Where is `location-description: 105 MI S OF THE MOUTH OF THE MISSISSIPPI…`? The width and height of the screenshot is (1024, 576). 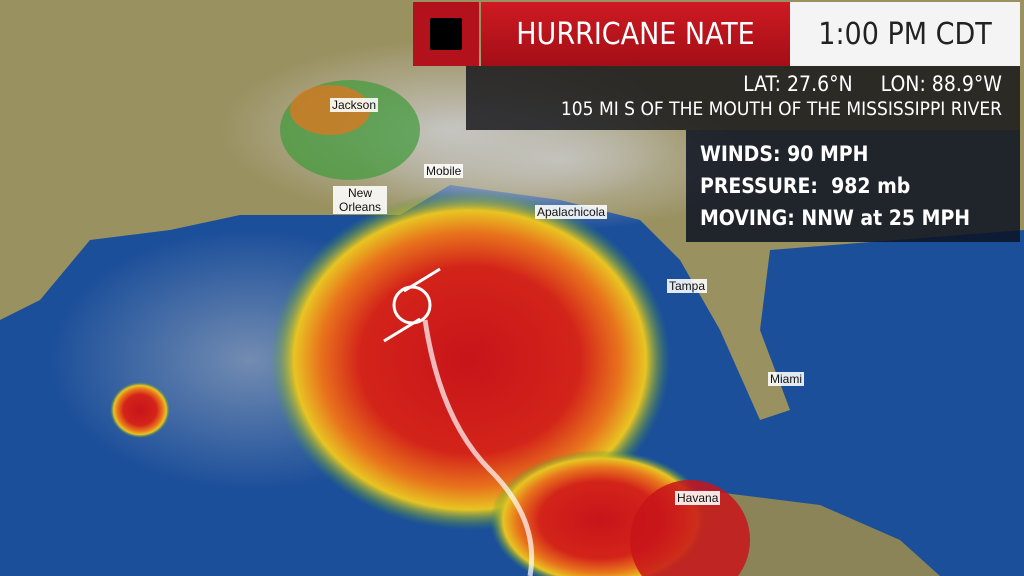
location-description: 105 MI S OF THE MOUTH OF THE MISSISSIPPI… is located at coordinates (781, 109).